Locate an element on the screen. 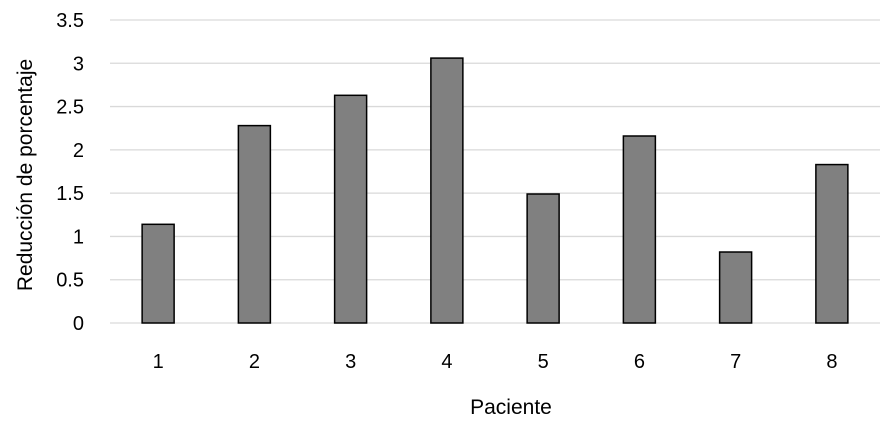 The image size is (891, 422). y-tick-label: 2.5 is located at coordinates (70, 108).